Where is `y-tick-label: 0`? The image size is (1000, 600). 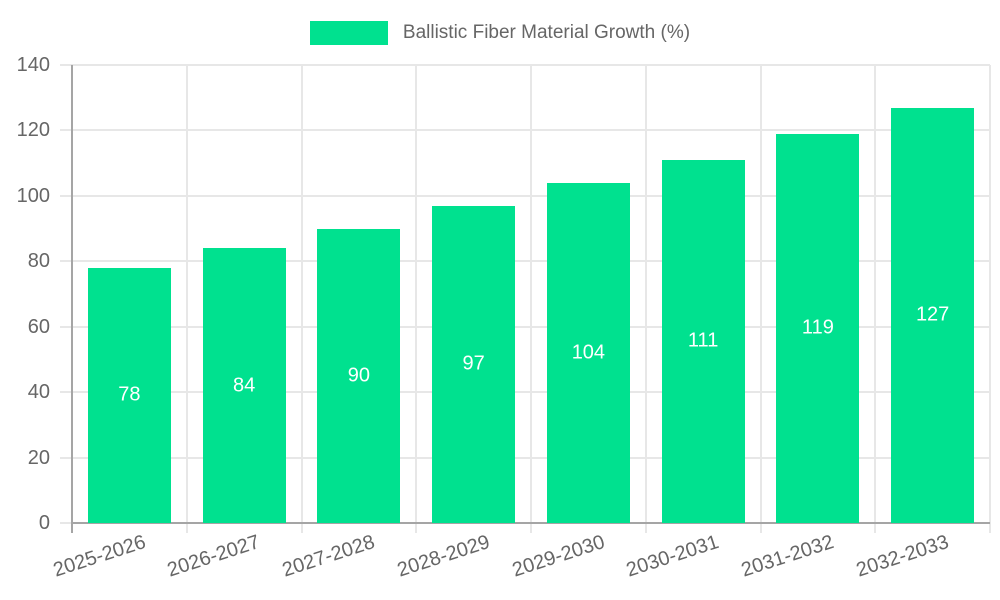 y-tick-label: 0 is located at coordinates (44, 523).